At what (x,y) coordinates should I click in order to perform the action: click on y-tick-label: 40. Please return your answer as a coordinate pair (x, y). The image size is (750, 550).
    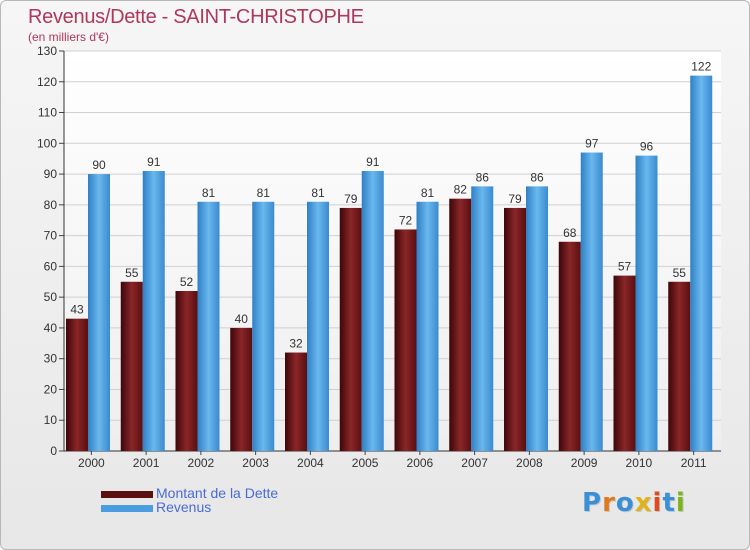
    Looking at the image, I should click on (51, 328).